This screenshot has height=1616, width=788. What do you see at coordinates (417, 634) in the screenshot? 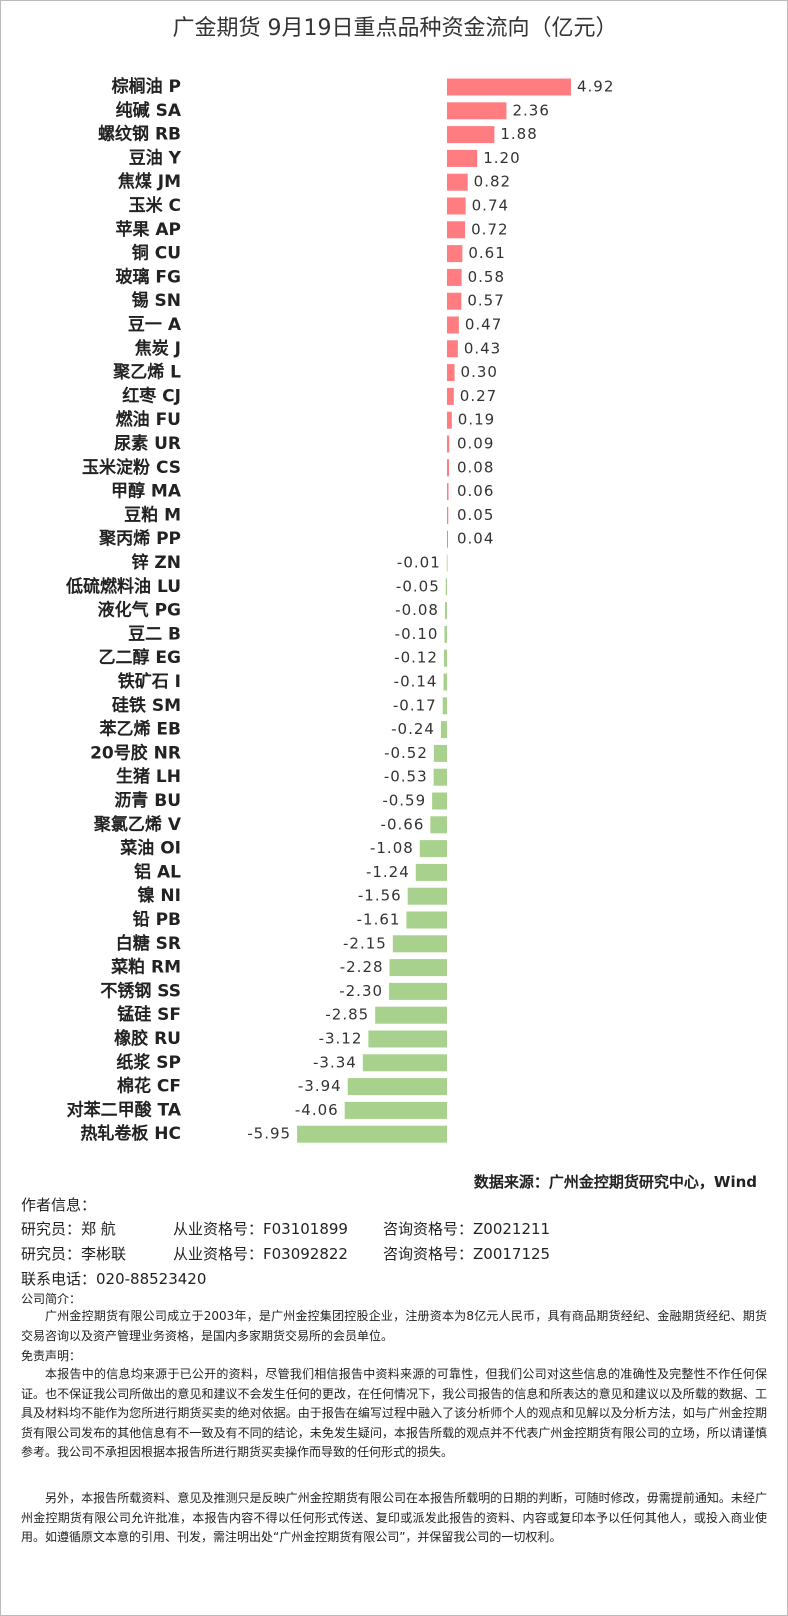
I see `value-label: -0.10` at bounding box center [417, 634].